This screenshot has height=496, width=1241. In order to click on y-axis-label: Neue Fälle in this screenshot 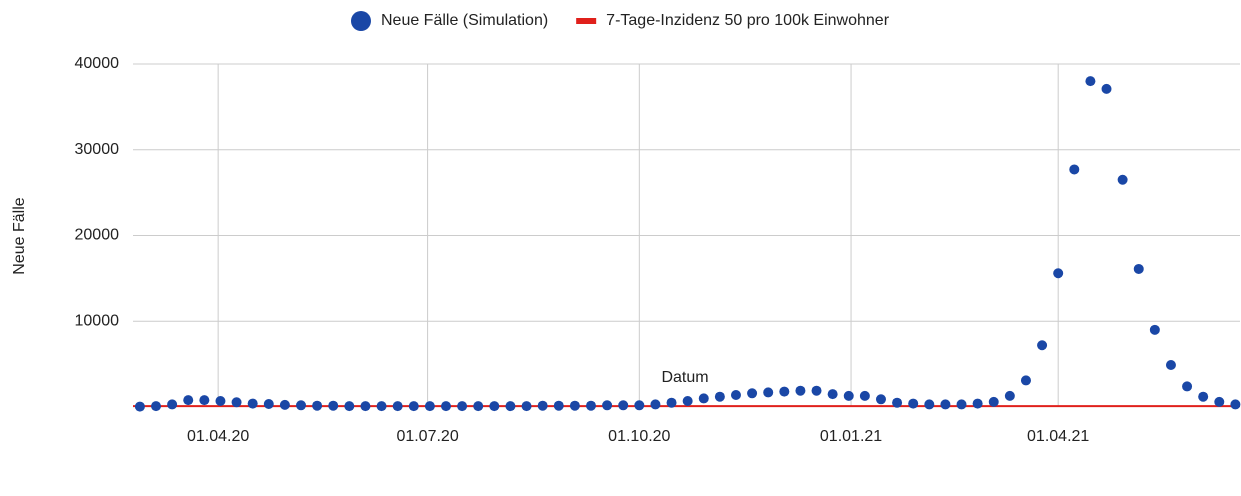, I will do `click(19, 235)`.